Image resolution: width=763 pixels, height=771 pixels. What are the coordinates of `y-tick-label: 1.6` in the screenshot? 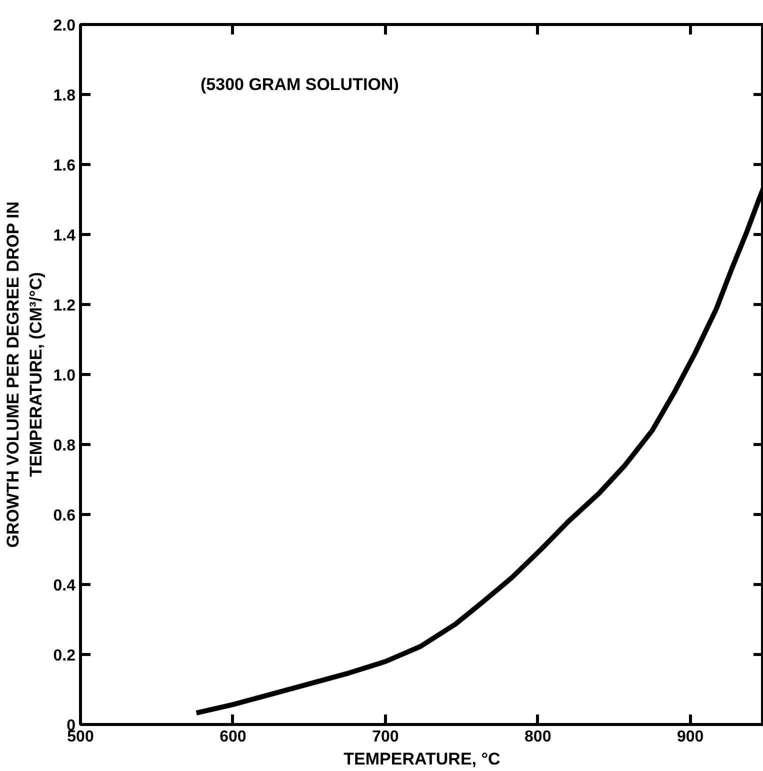 It's located at (64, 166).